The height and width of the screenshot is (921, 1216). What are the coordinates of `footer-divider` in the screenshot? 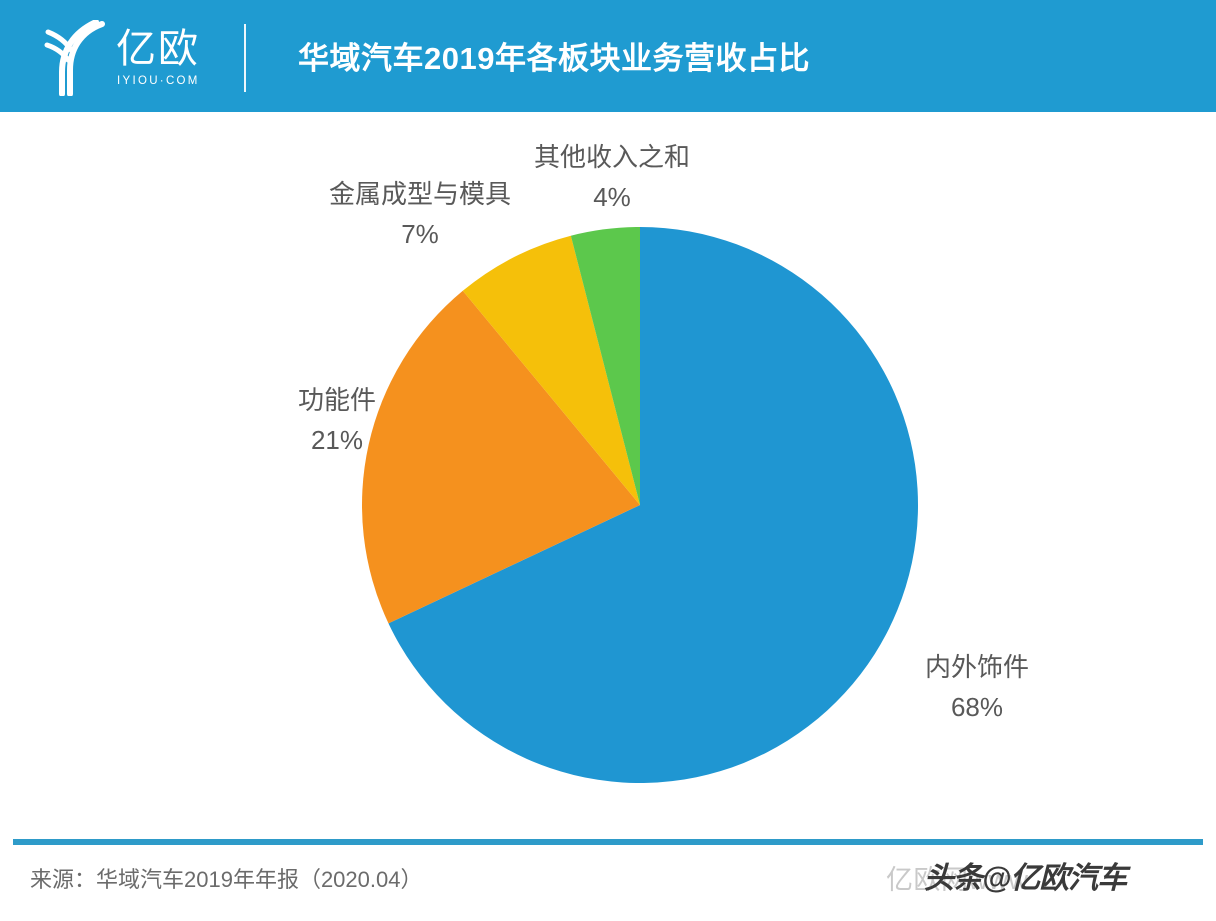 It's located at (608, 842).